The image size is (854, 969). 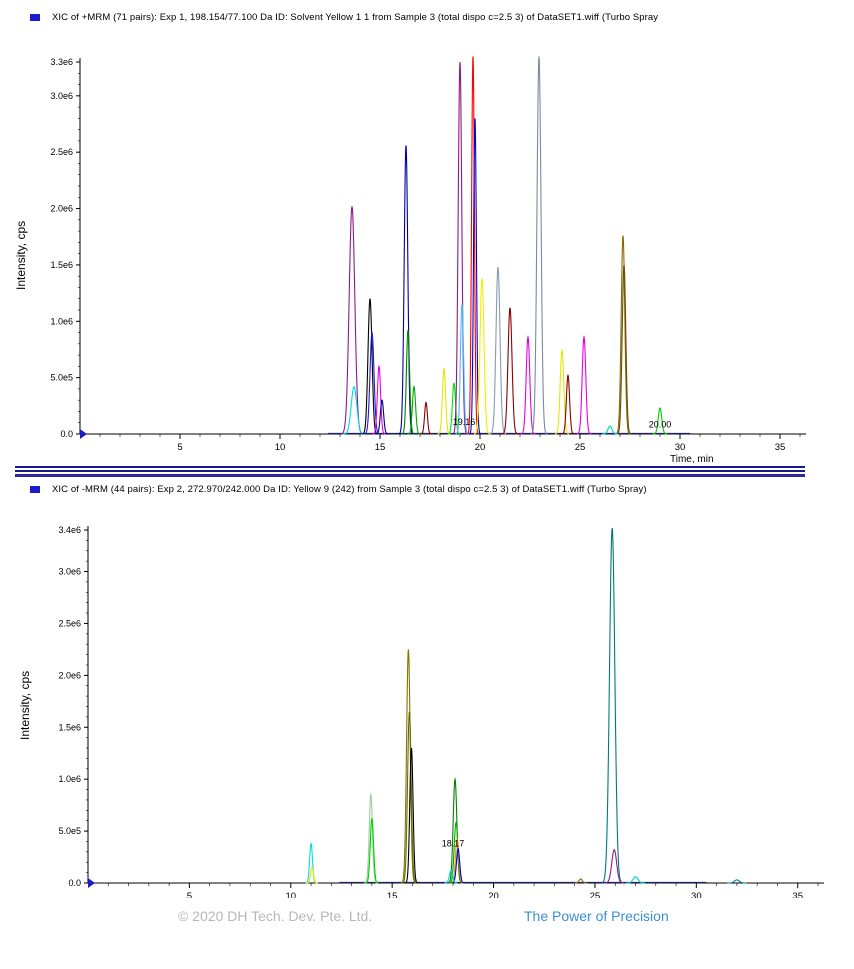 What do you see at coordinates (69, 530) in the screenshot?
I see `y-tick-label: 3.4e6` at bounding box center [69, 530].